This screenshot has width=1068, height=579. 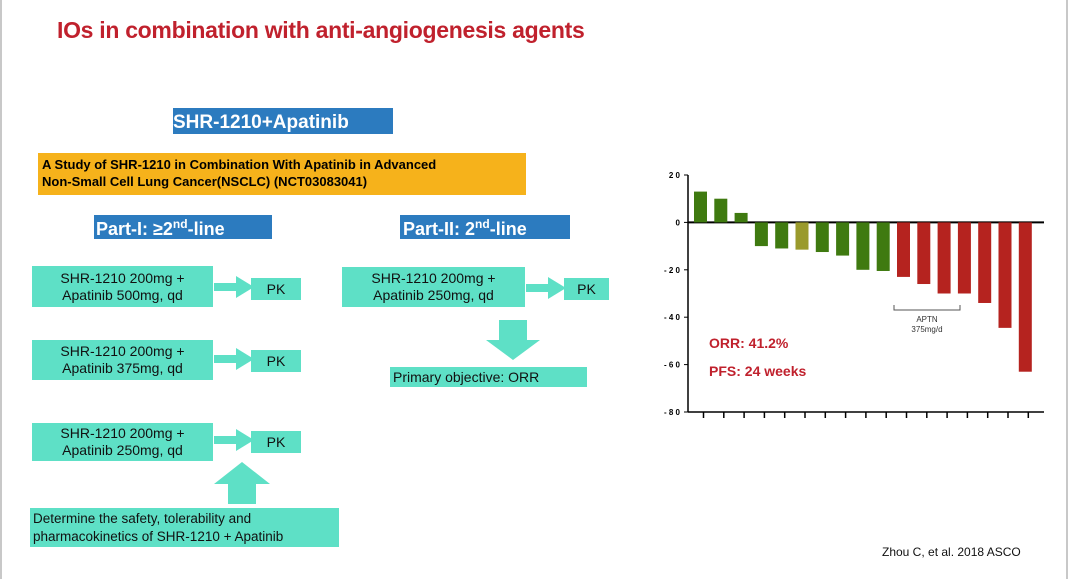 I want to click on part2-arm-box: SHR-1210 200mg + Apatinib 250mg, qd, so click(x=433, y=287).